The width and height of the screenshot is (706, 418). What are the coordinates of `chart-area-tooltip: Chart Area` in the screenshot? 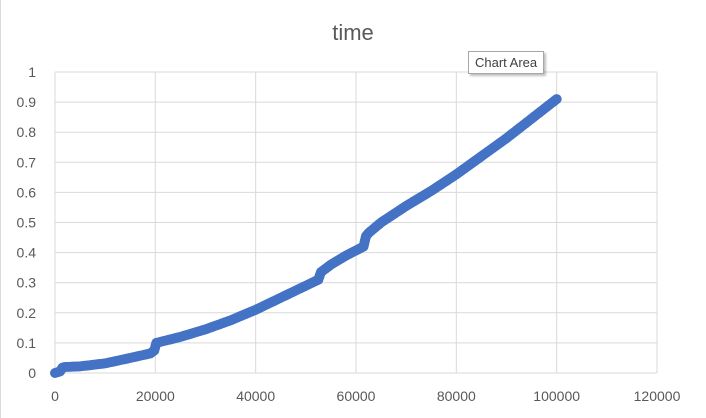 It's located at (506, 62).